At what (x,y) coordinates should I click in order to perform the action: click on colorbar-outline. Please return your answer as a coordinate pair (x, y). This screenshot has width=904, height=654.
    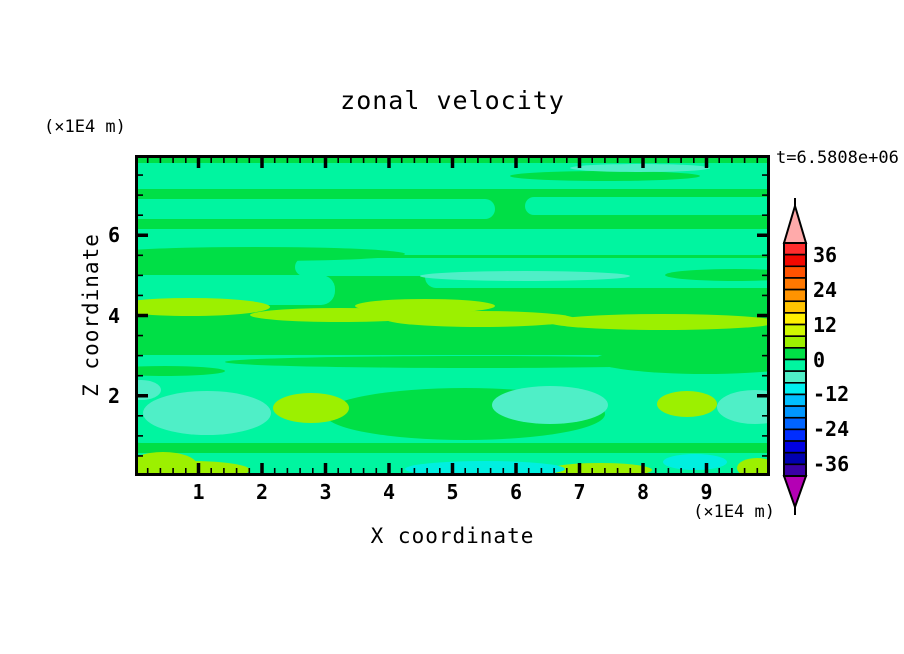
    Looking at the image, I should click on (795, 359).